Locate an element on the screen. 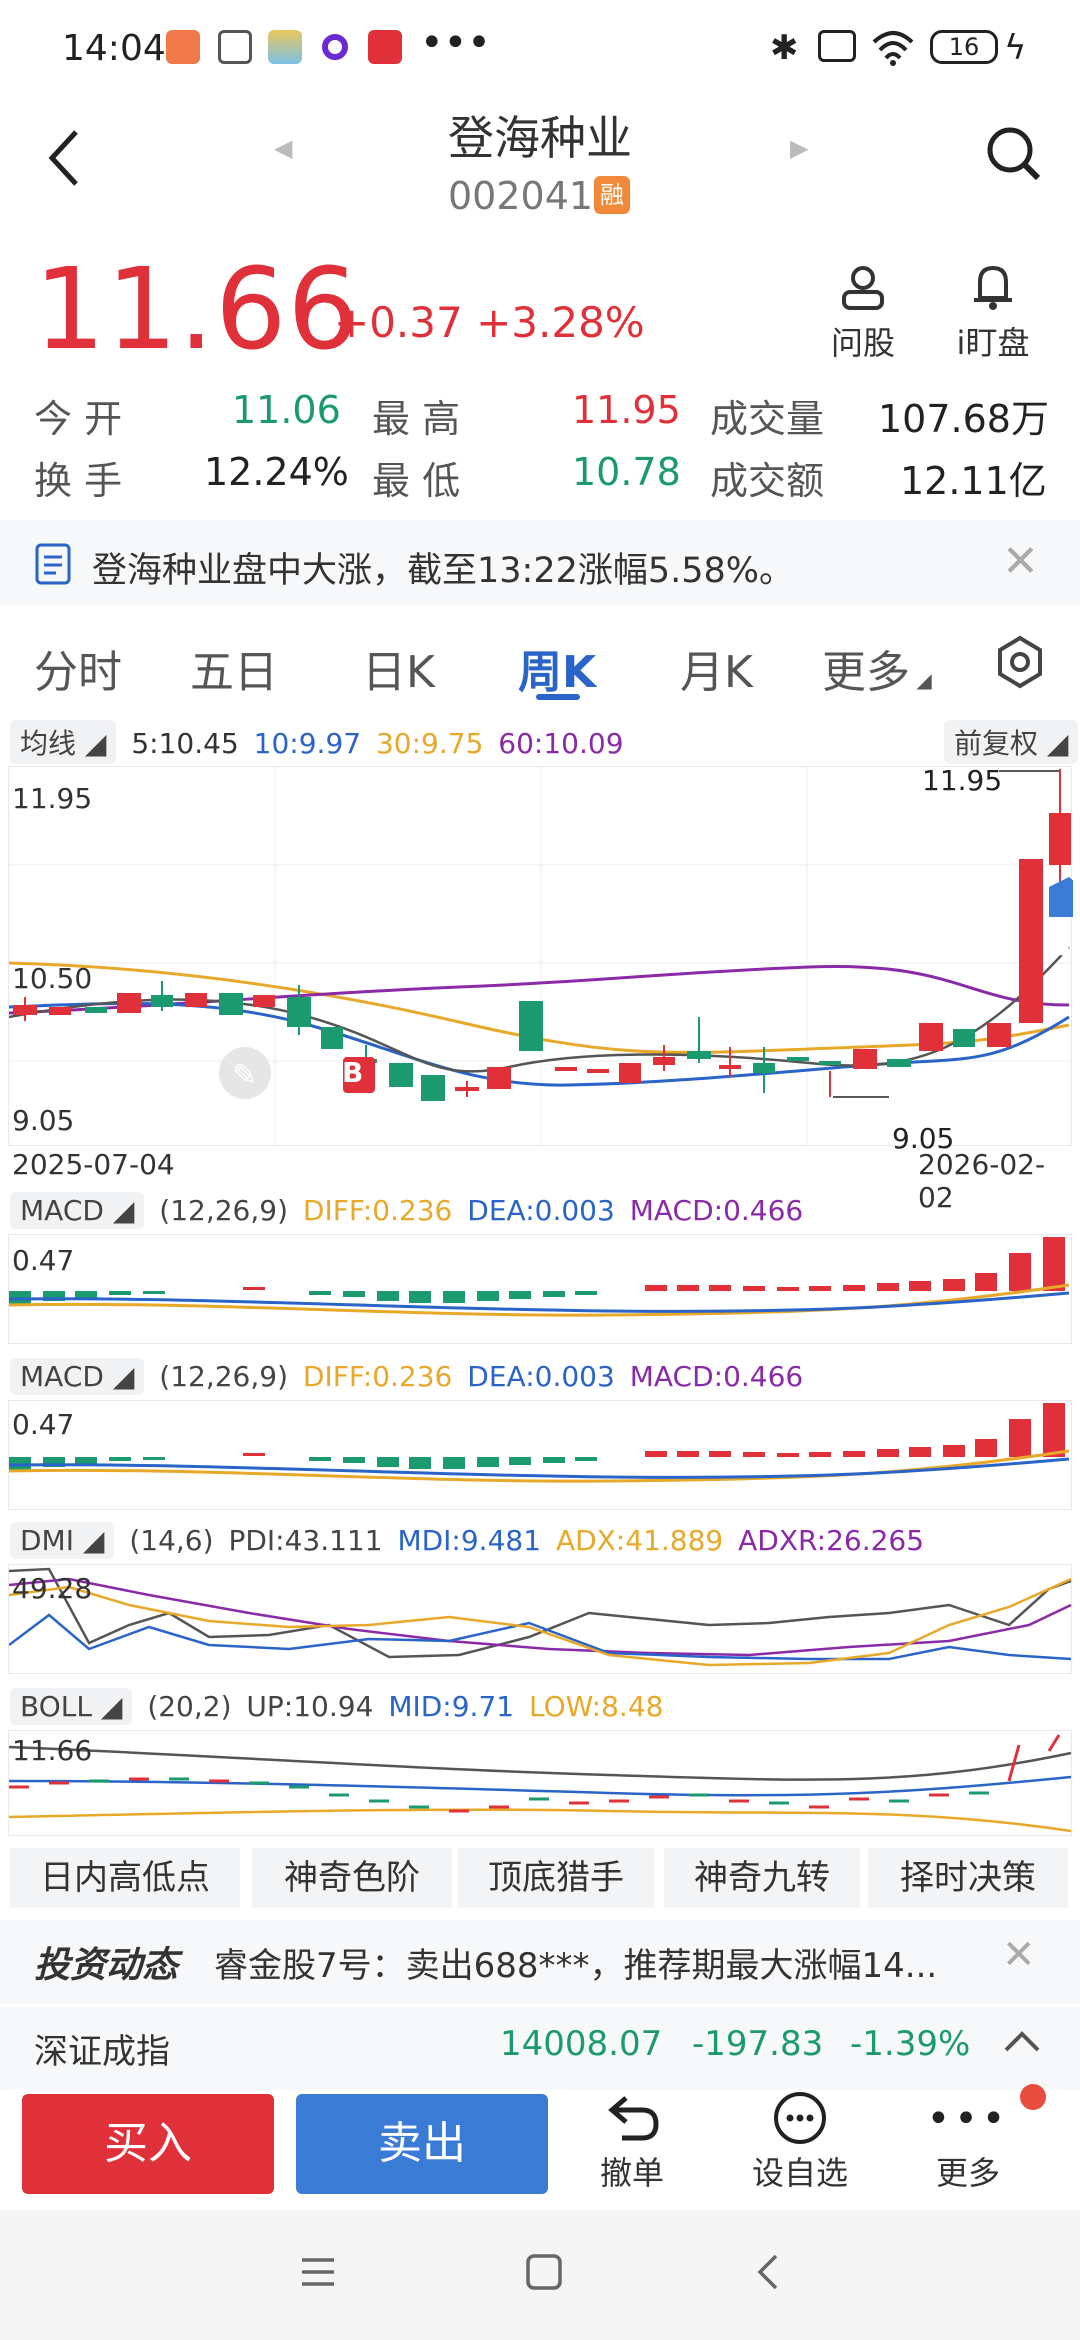 This screenshot has height=2340, width=1080. news-banner is located at coordinates (540, 563).